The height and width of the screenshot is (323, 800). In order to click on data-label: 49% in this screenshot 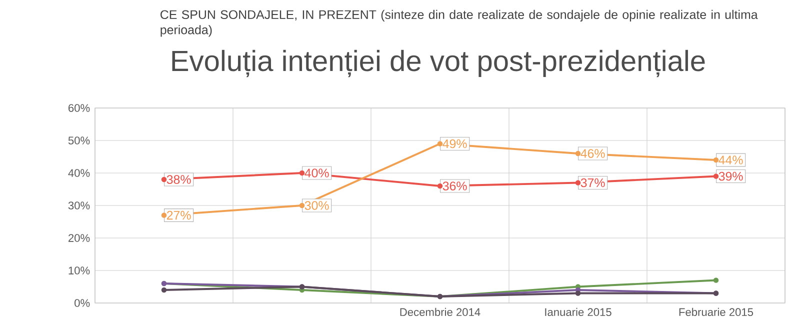, I will do `click(454, 143)`.